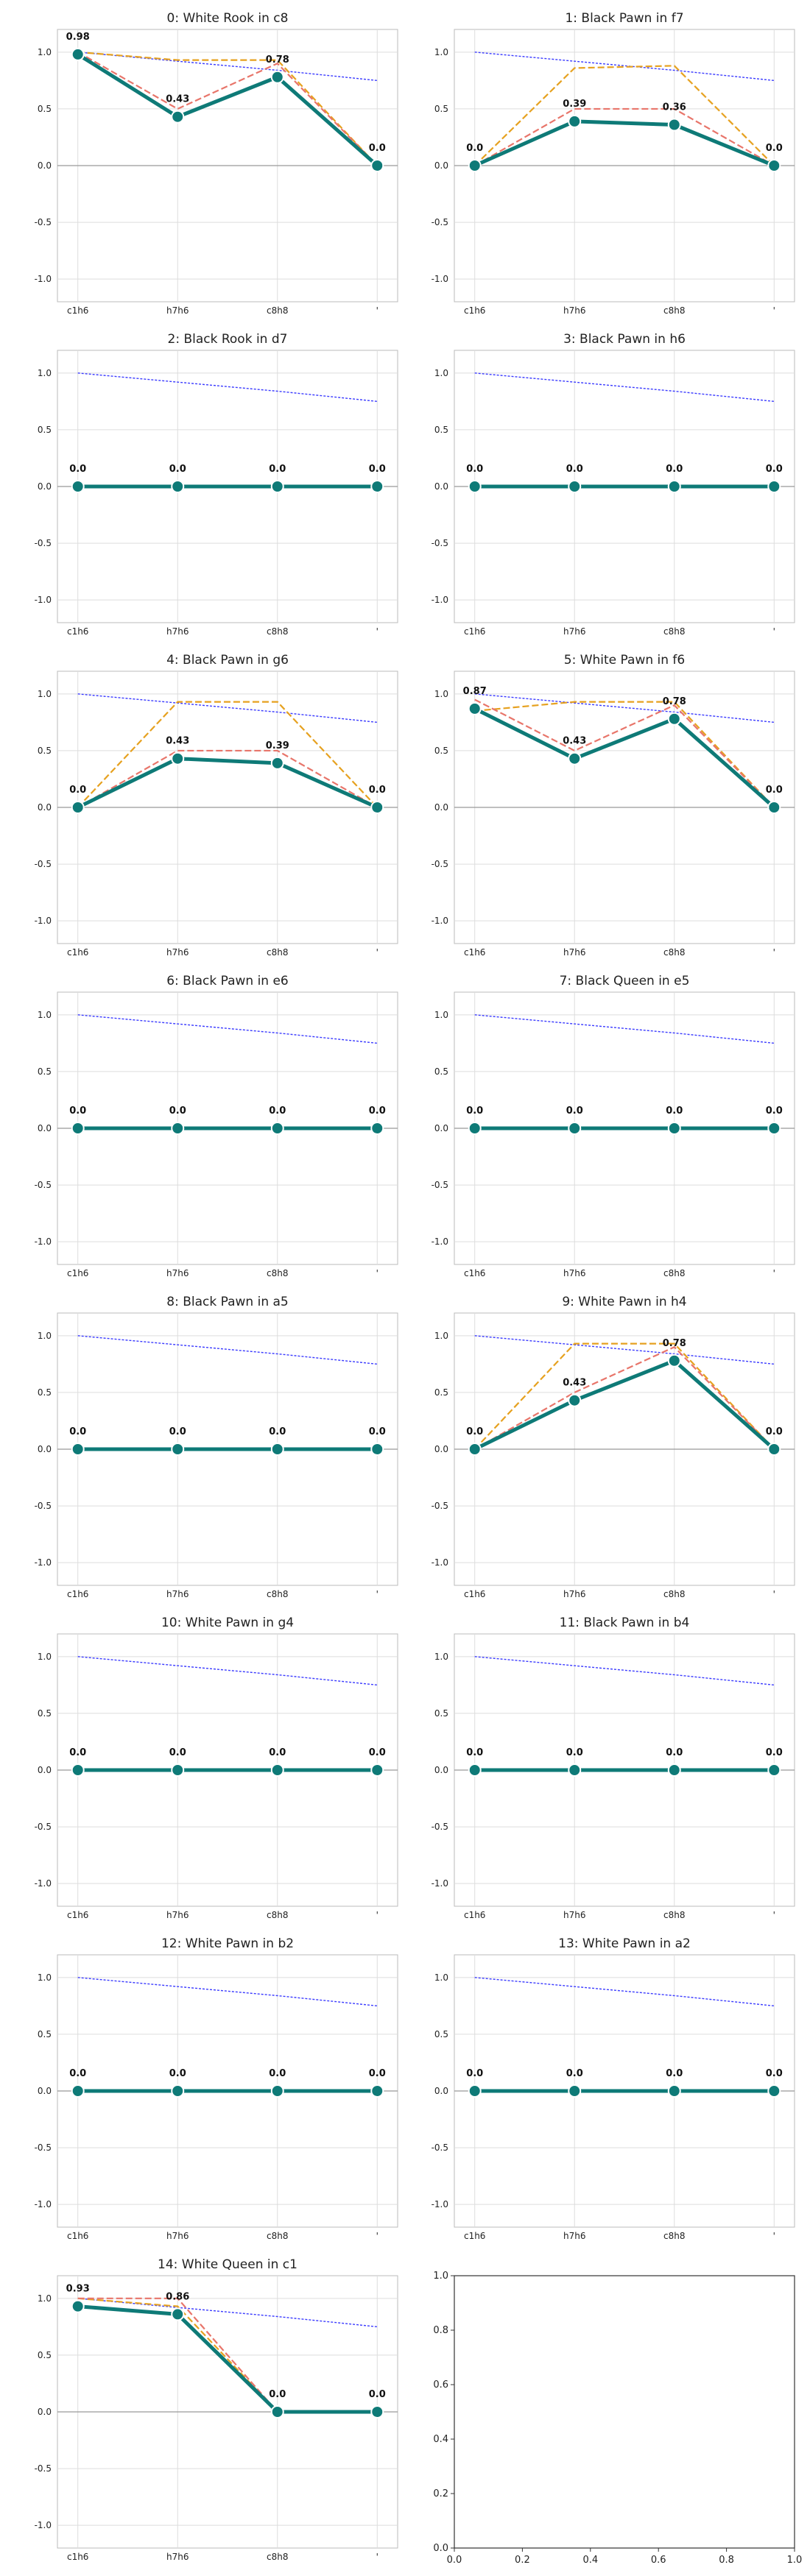 The image size is (810, 2576). What do you see at coordinates (658, 2560) in the screenshot?
I see `x-tick-label: 0.6` at bounding box center [658, 2560].